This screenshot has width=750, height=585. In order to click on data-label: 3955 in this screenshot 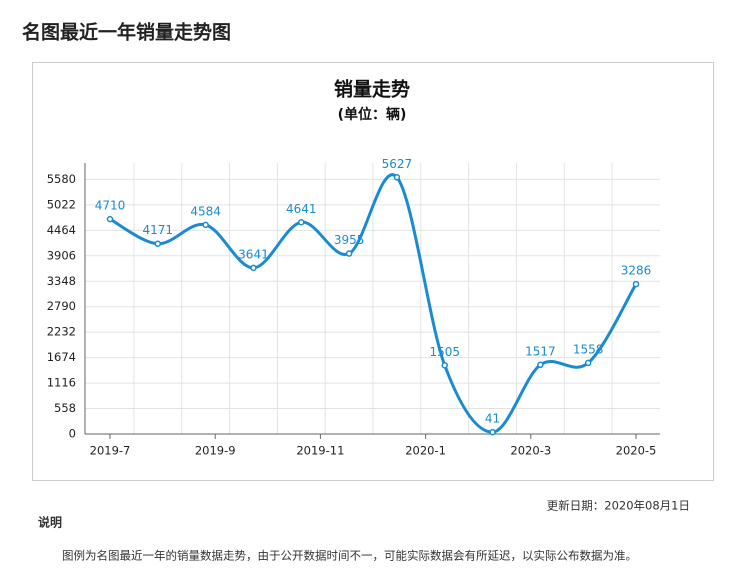, I will do `click(349, 240)`.